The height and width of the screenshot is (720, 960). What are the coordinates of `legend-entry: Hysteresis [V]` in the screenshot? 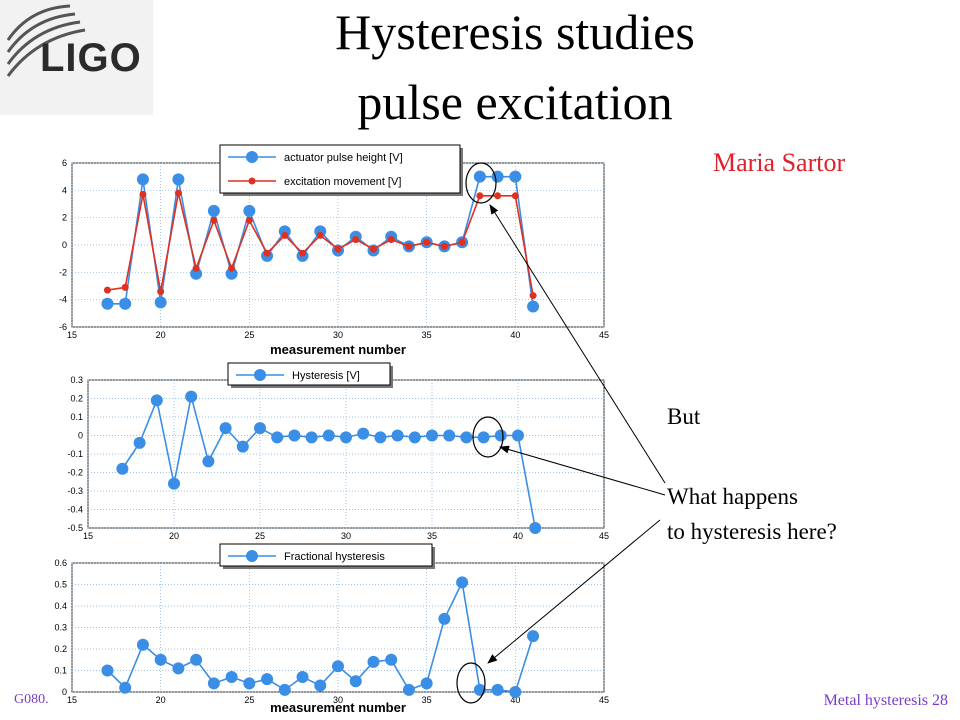 It's located at (326, 376).